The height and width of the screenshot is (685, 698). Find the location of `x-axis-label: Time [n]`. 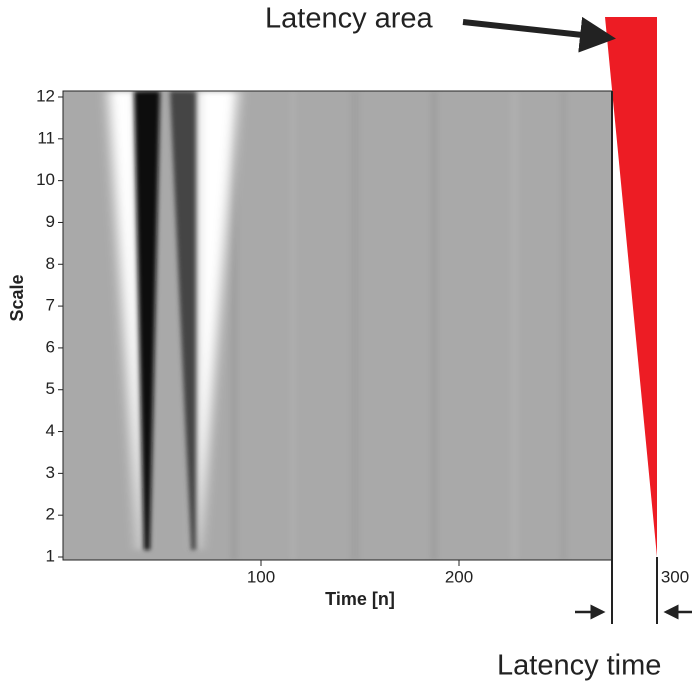

x-axis-label: Time [n] is located at coordinates (360, 599).